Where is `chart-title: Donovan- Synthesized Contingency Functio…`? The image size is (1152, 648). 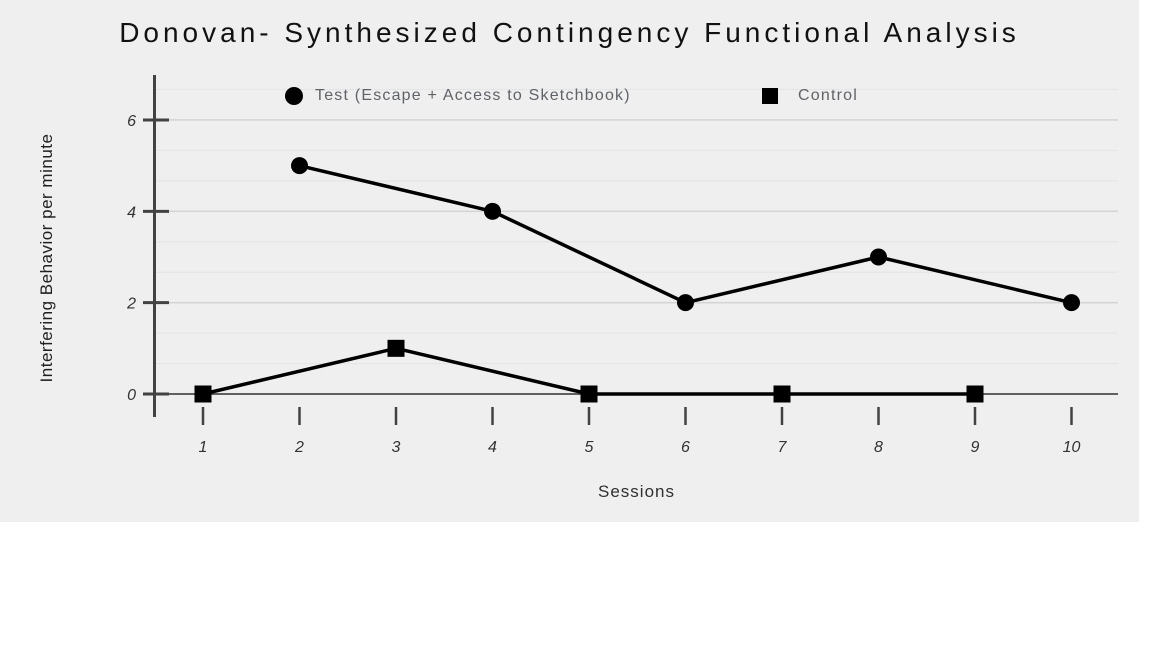
chart-title: Donovan- Synthesized Contingency Functio… is located at coordinates (569, 32).